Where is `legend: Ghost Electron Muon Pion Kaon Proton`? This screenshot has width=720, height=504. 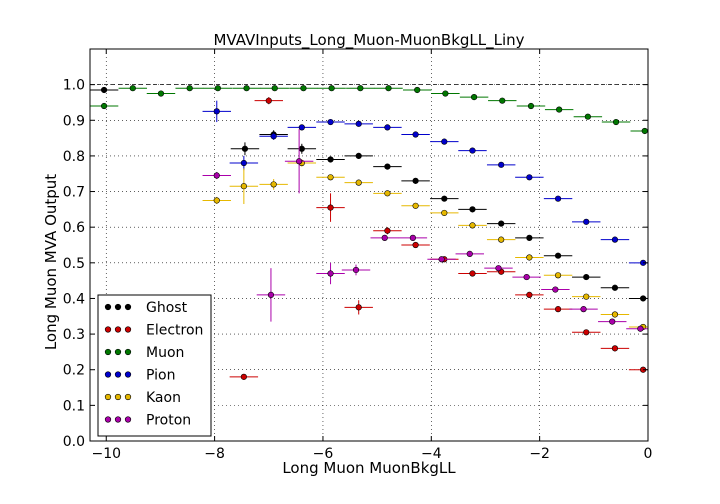 legend: Ghost Electron Muon Pion Kaon Proton is located at coordinates (154, 365).